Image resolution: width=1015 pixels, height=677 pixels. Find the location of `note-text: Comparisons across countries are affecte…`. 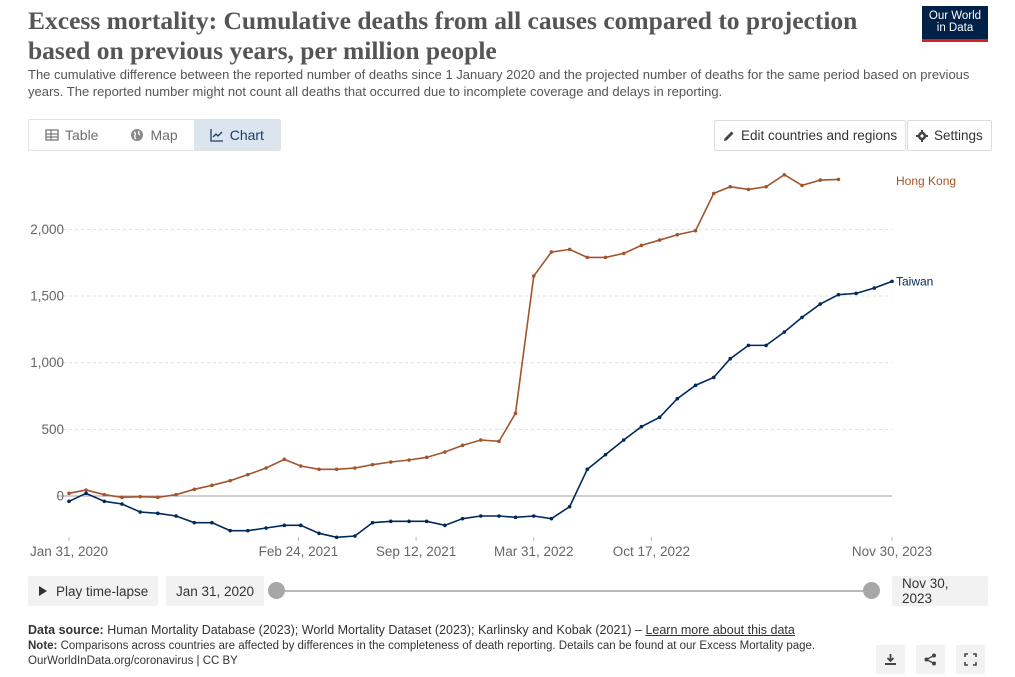

note-text: Comparisons across countries are affecte… is located at coordinates (438, 646).